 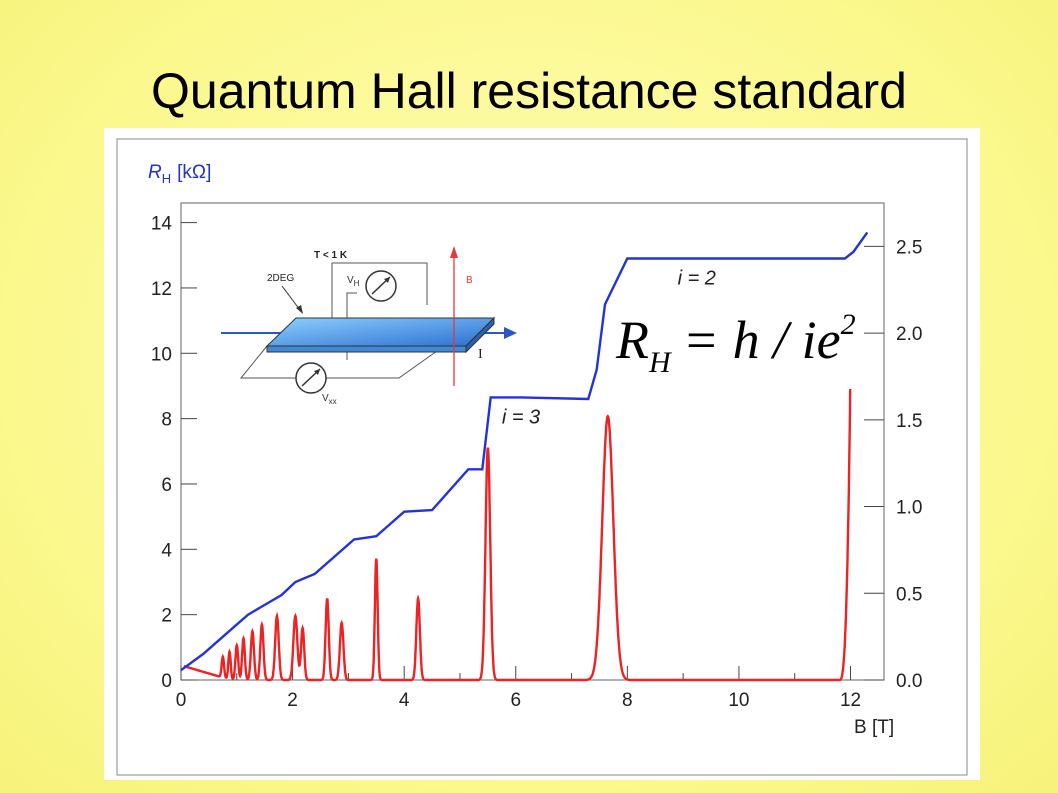 I want to click on right-tick-label: 0.5, so click(x=909, y=594).